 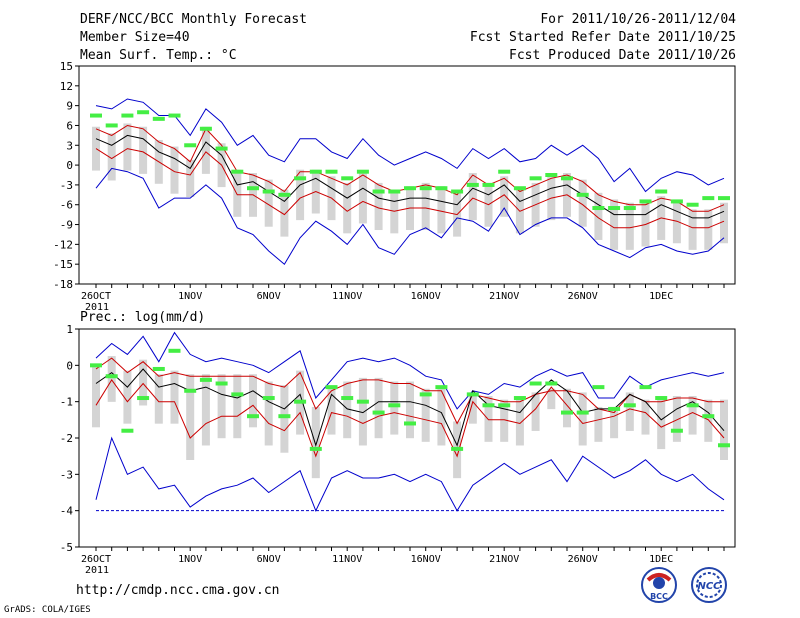 I want to click on x-tick-label: 16NOV, so click(x=426, y=559).